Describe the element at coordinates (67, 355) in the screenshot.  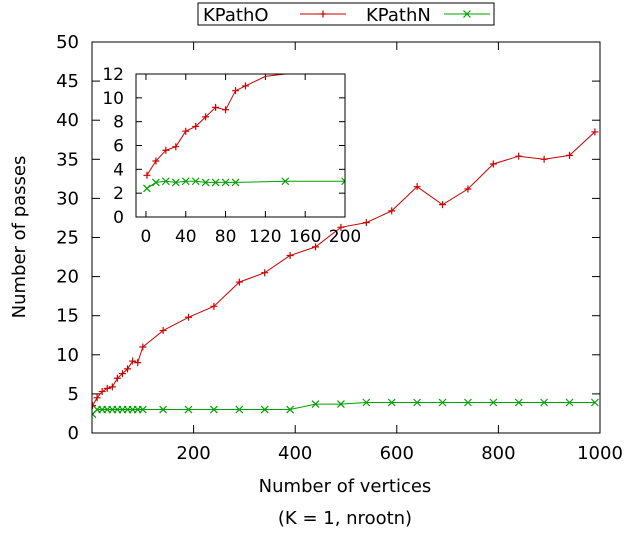
I see `main-y-tick-label: 10` at that location.